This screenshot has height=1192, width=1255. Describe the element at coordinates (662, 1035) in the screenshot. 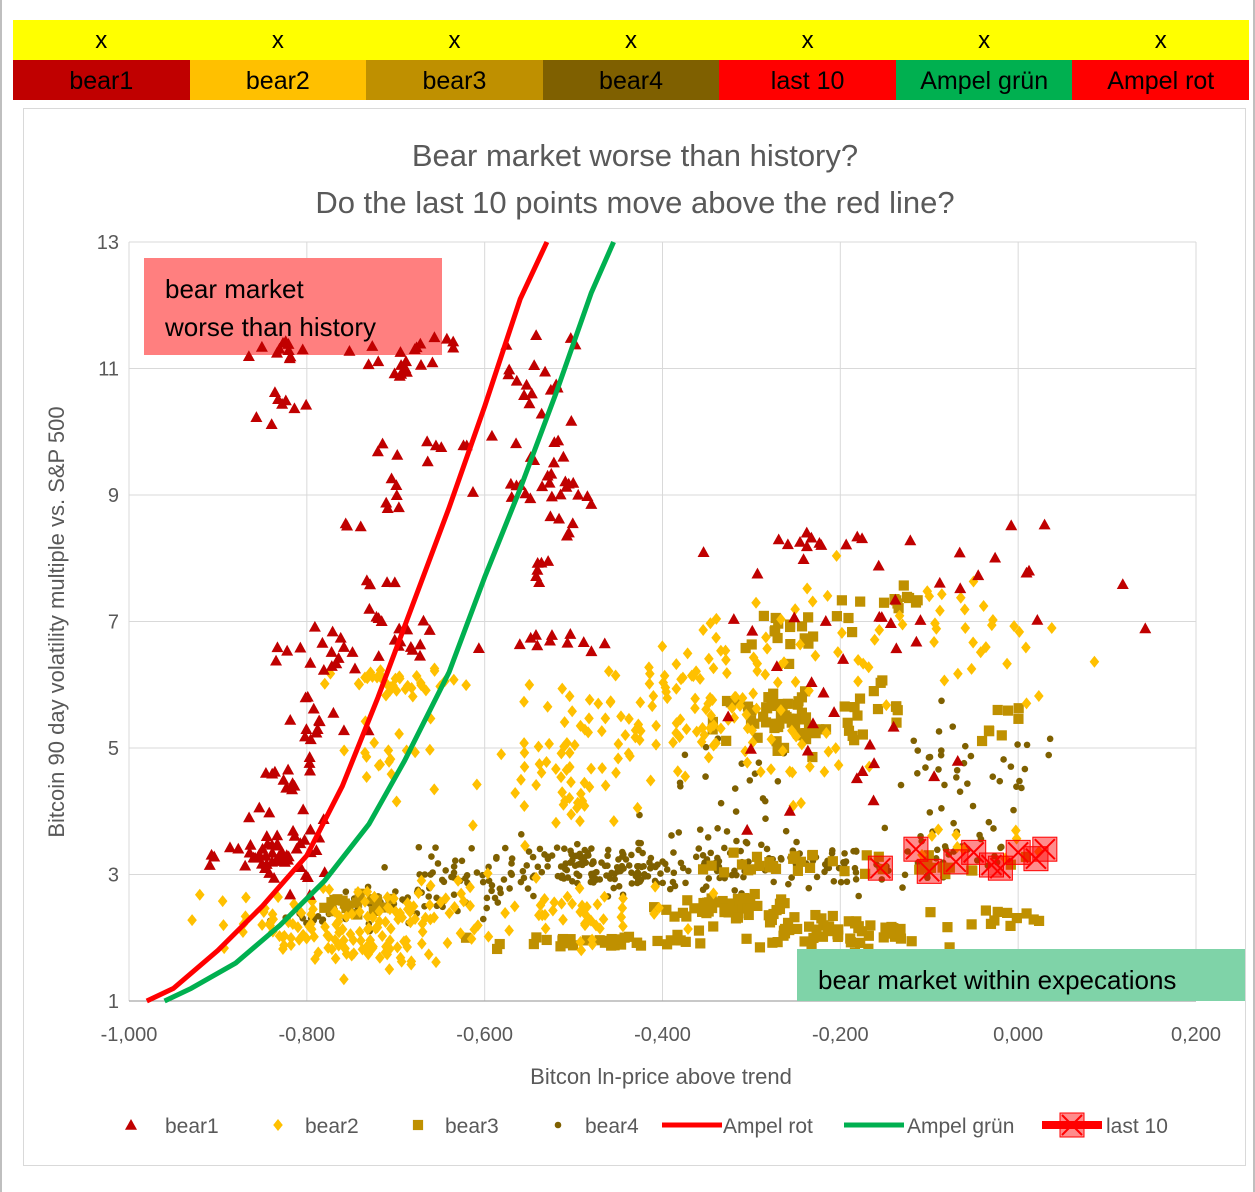

I see `x-tick-label: -0,400` at that location.